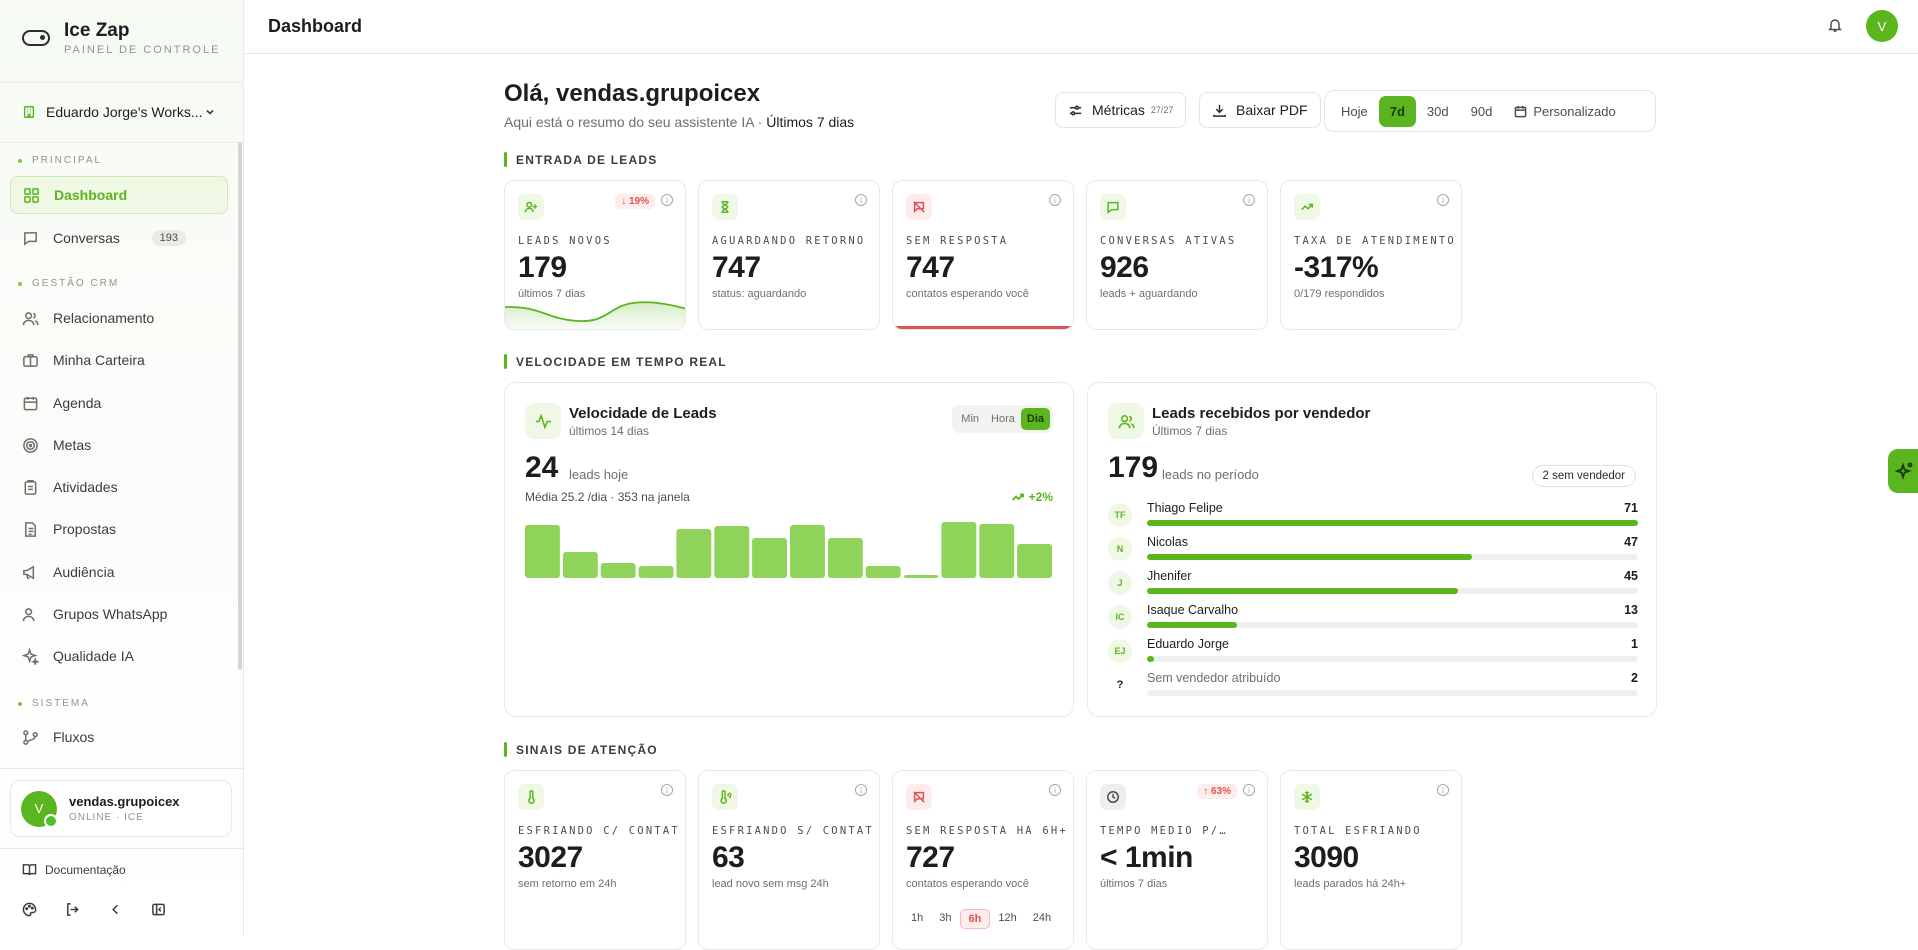 The height and width of the screenshot is (950, 1918). I want to click on mode-dia: Dia, so click(1035, 419).